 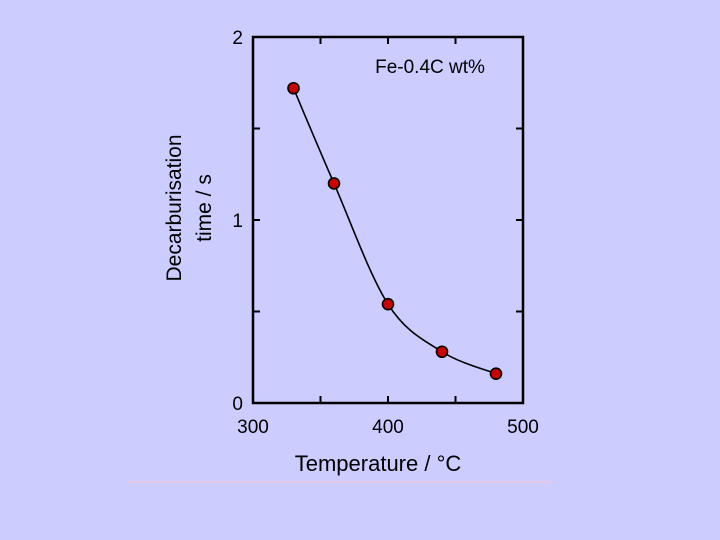 I want to click on x-tick-label-0: 300, so click(x=253, y=427).